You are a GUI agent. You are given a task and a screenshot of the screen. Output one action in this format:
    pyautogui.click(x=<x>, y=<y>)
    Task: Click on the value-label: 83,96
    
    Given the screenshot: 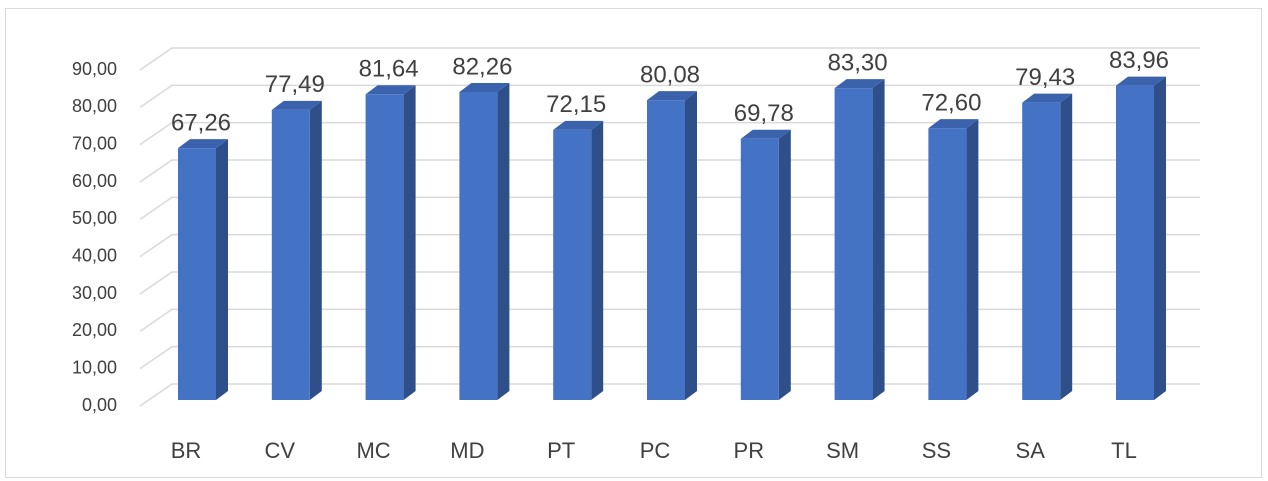 What is the action you would take?
    pyautogui.click(x=1139, y=60)
    